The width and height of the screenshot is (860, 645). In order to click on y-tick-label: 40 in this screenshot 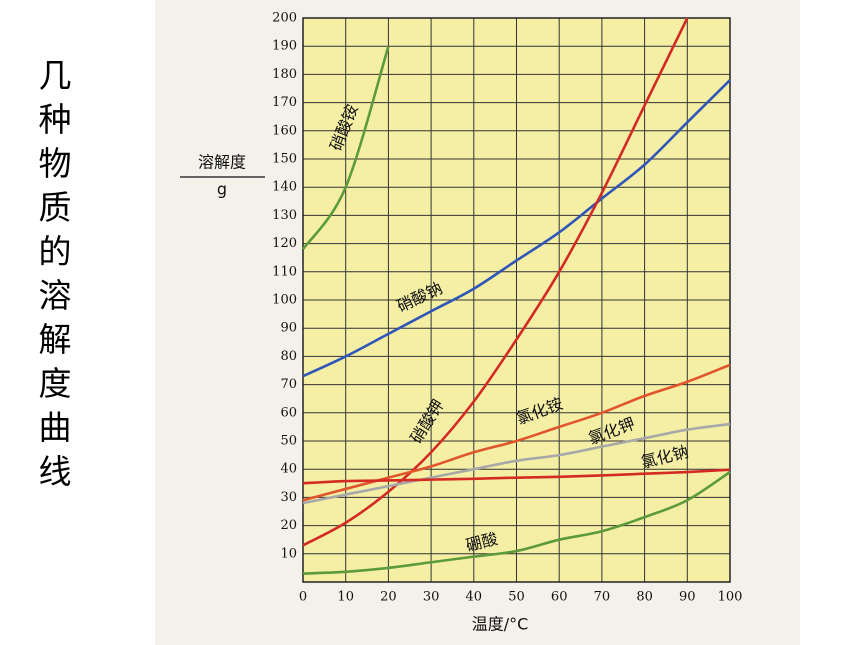, I will do `click(288, 469)`.